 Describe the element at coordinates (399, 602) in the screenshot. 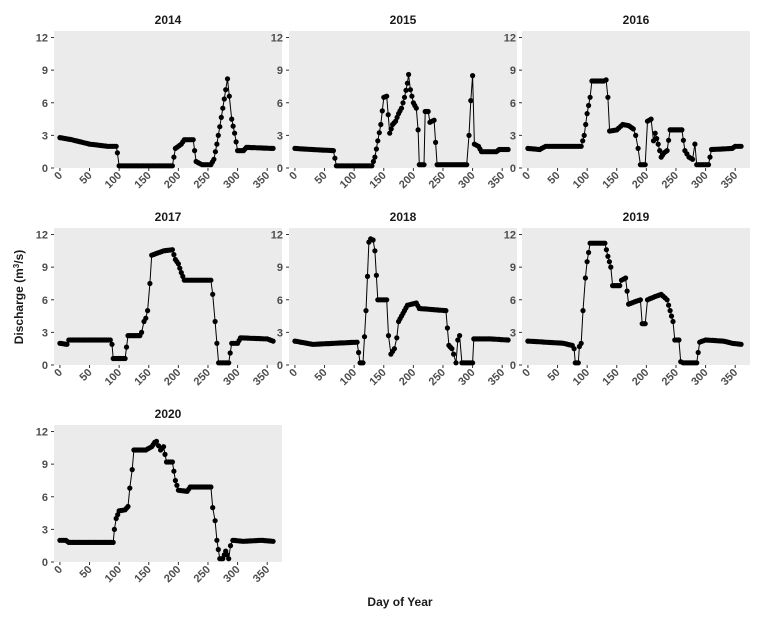

I see `x-axis-title: Day of Year` at that location.